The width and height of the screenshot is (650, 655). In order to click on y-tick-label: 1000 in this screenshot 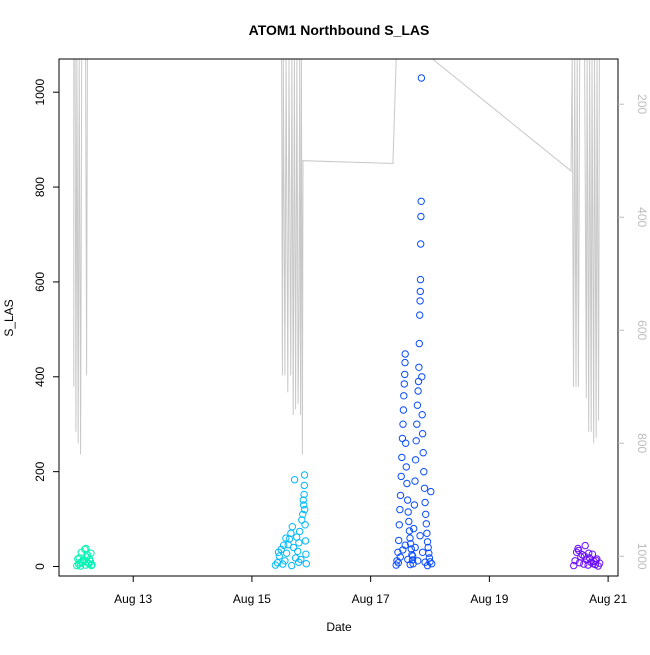, I will do `click(40, 92)`.